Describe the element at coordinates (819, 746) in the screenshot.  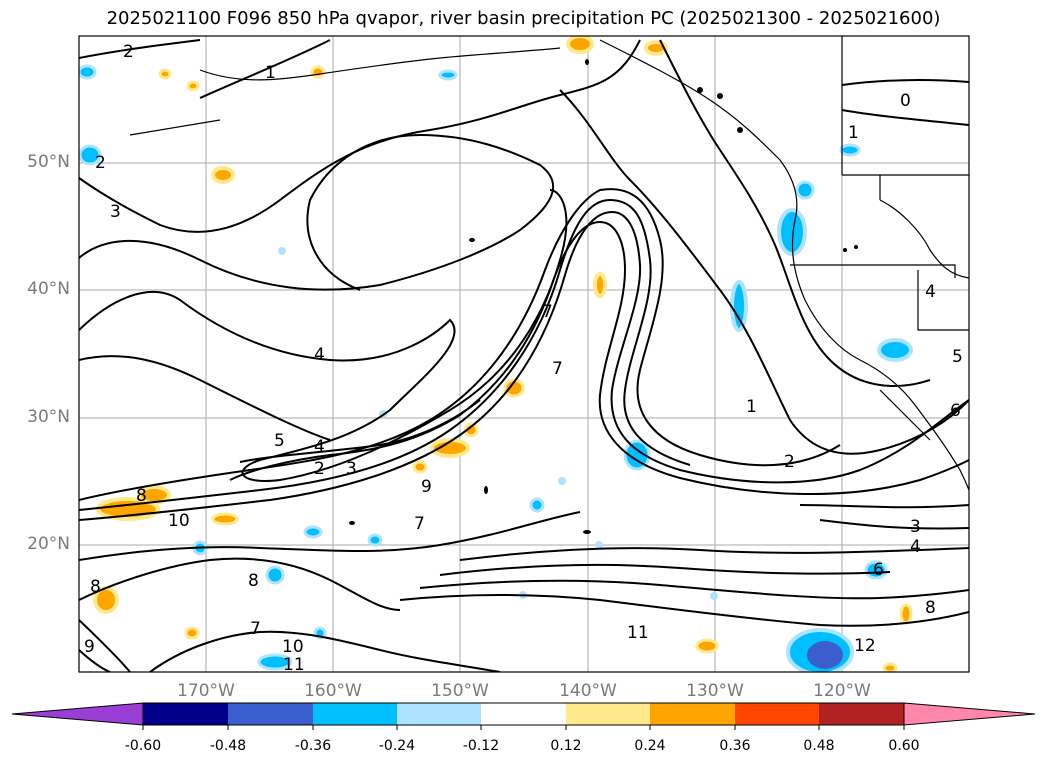
I see `colorbar-tick-label: 0.48` at that location.